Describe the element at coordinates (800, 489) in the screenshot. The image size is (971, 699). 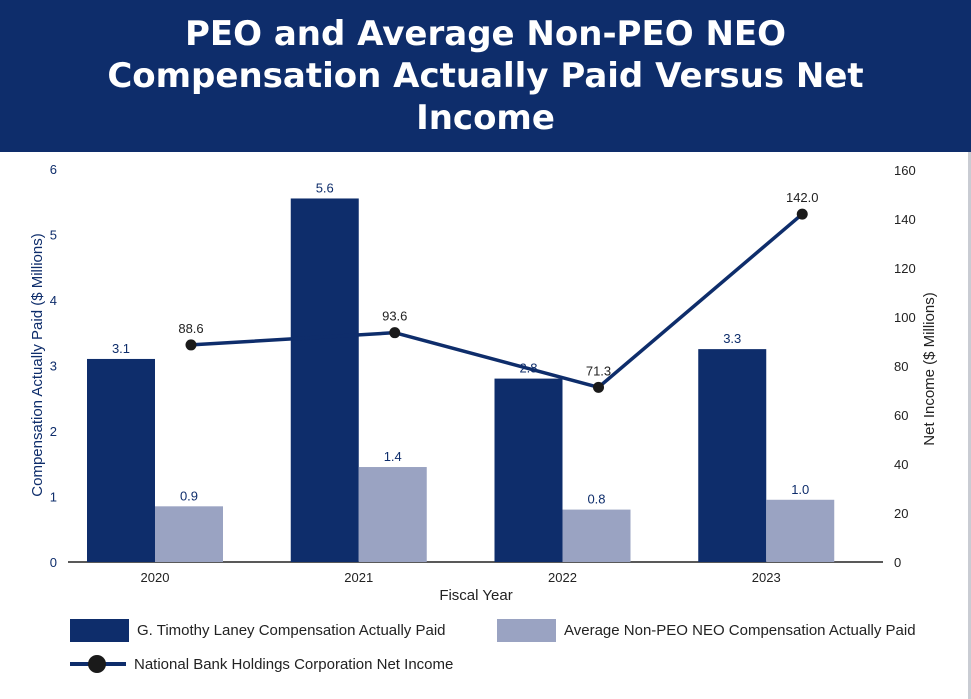
I see `bar-neo-label: 1.0` at that location.